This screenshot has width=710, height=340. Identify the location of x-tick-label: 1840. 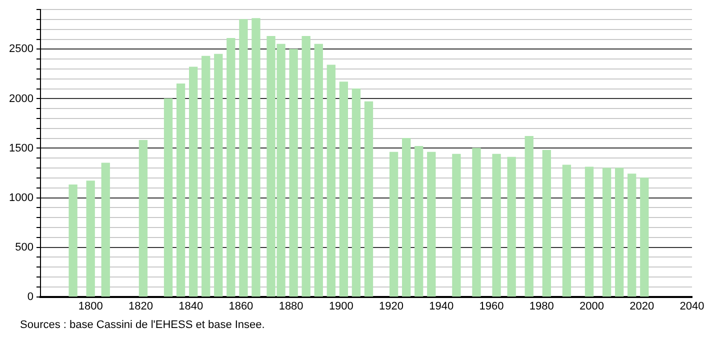
(191, 306).